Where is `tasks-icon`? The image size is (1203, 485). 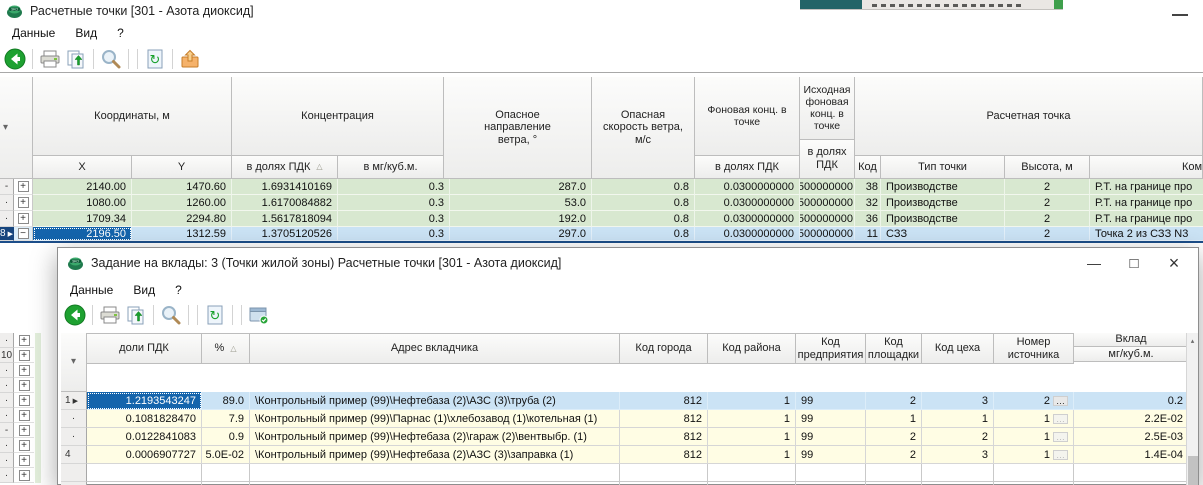 tasks-icon is located at coordinates (259, 315).